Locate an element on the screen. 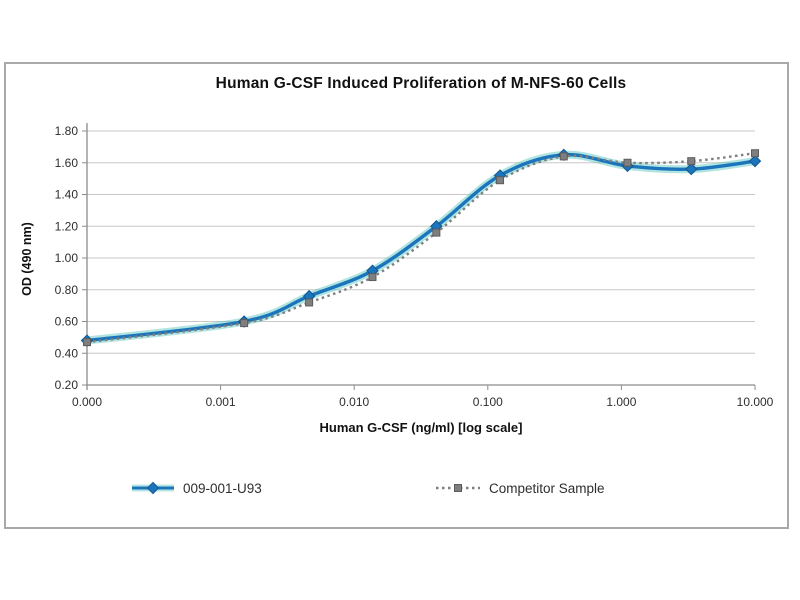  y-axis-title: OD (490 nm) is located at coordinates (27, 259).